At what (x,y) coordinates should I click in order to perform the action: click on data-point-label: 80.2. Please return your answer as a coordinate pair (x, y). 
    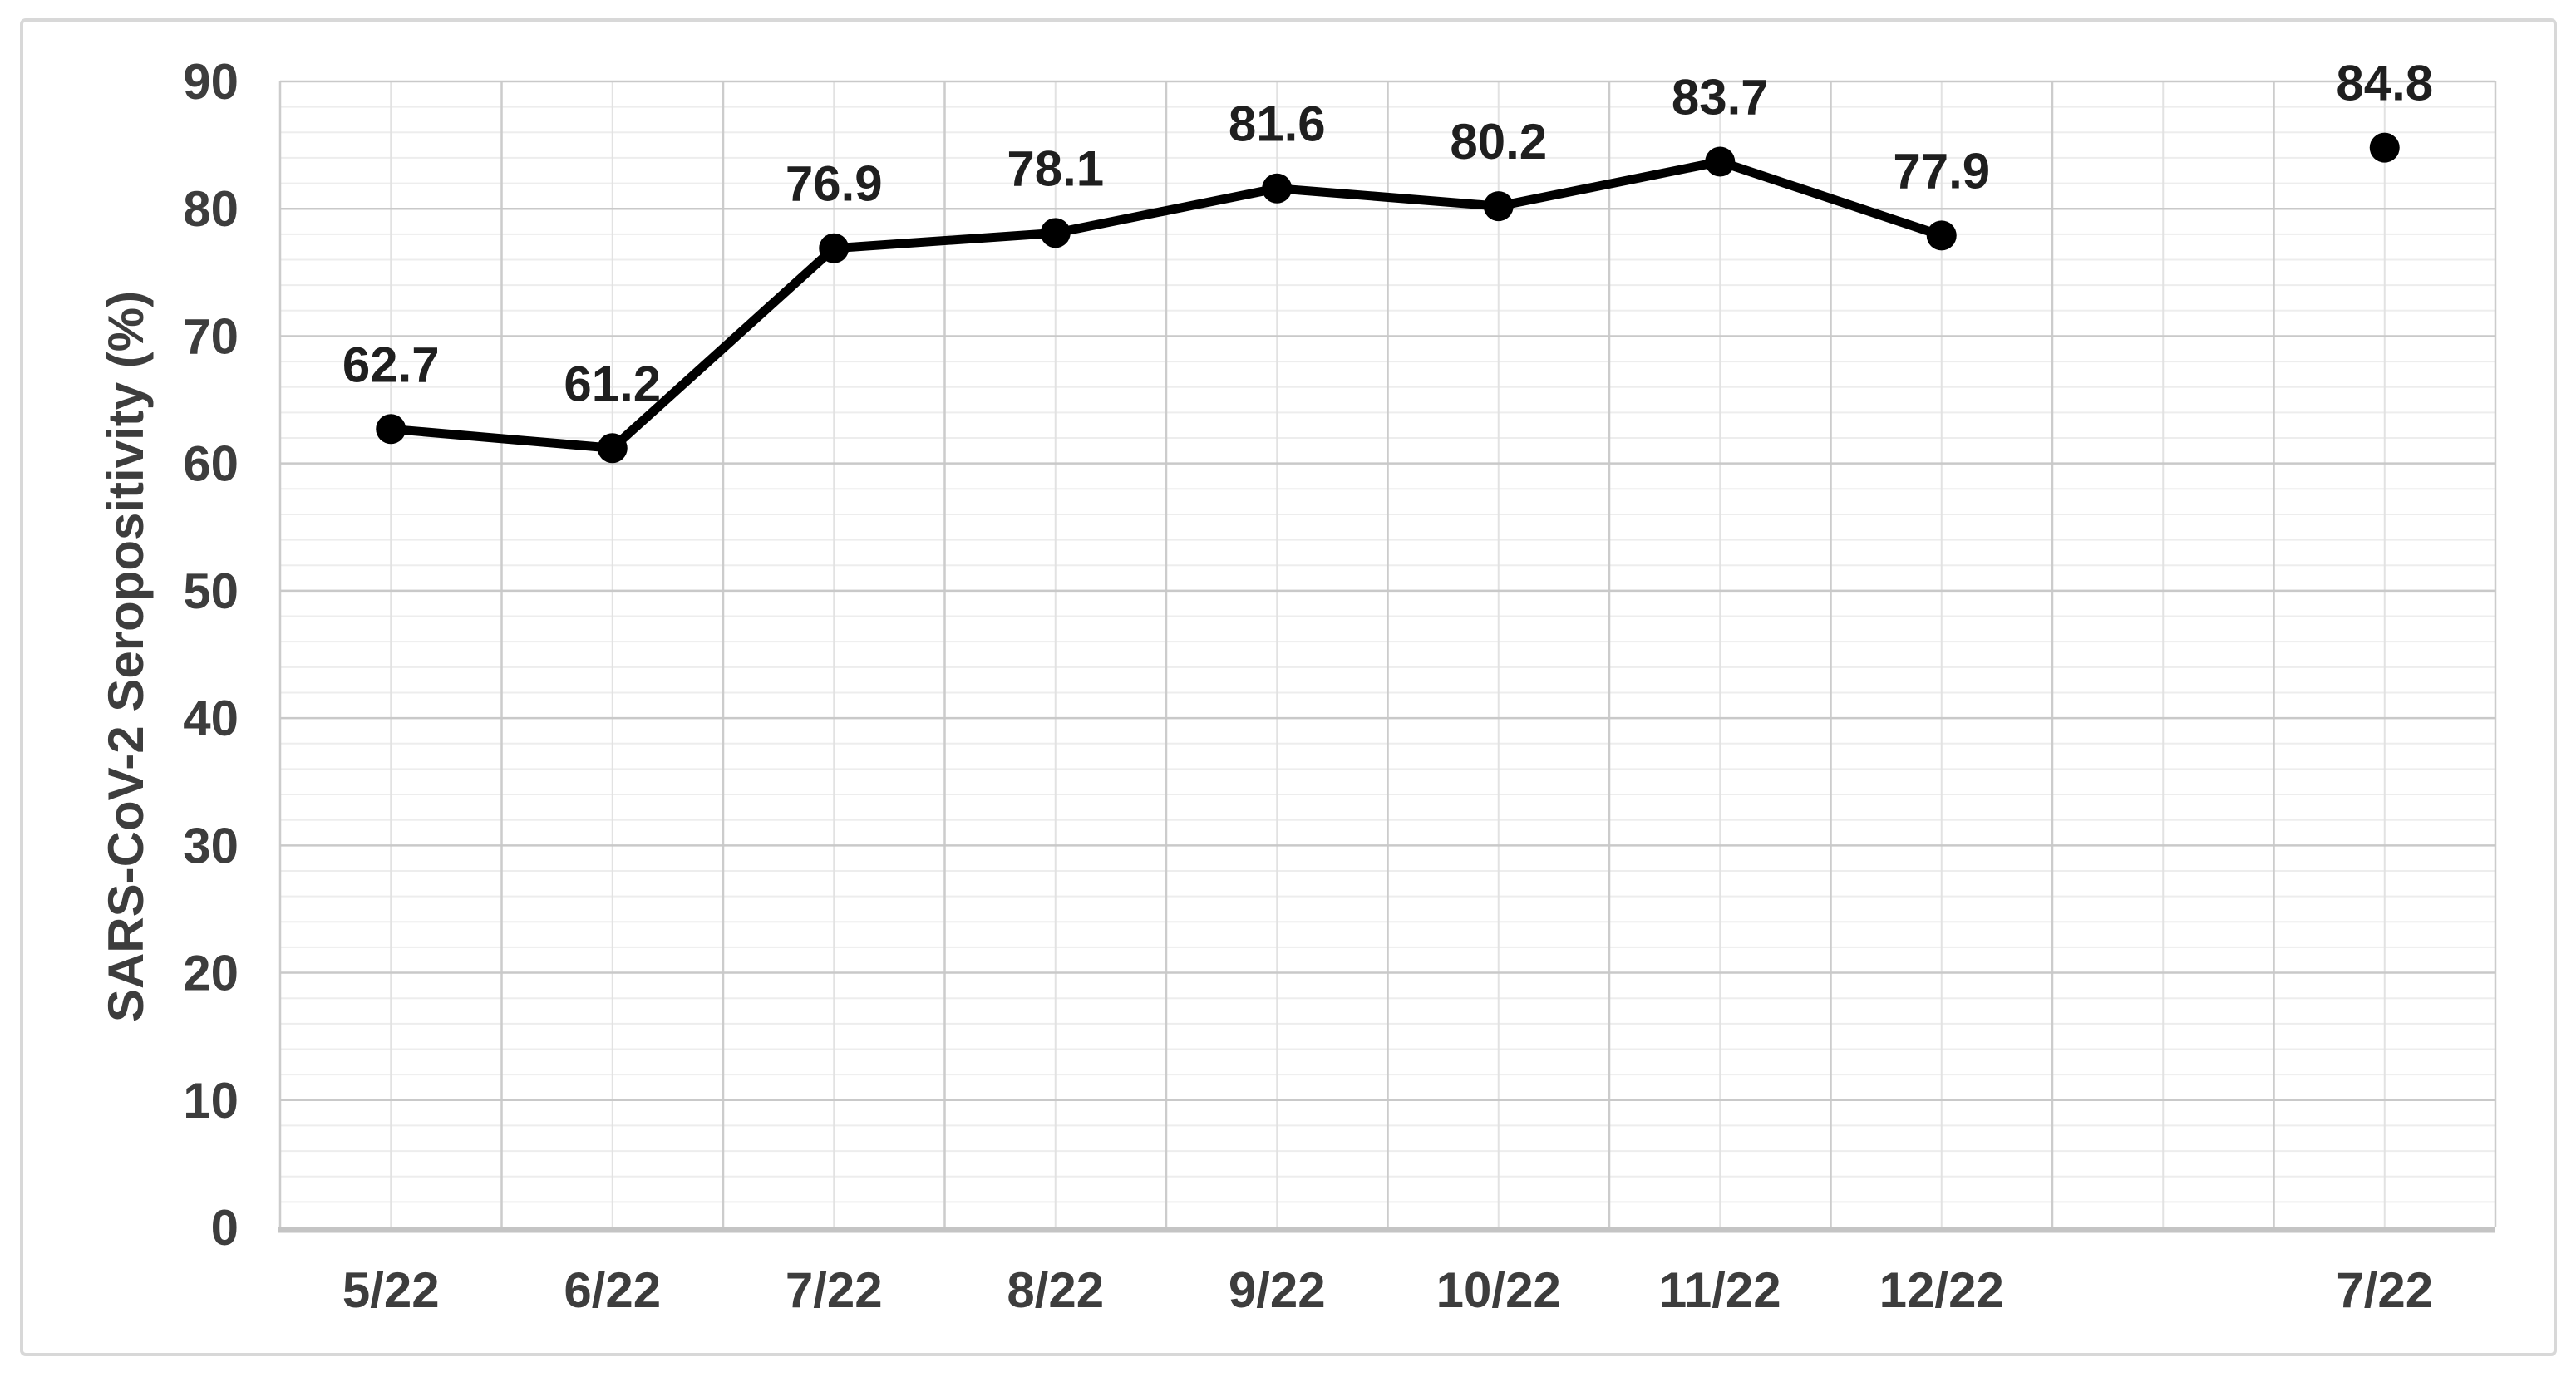
    Looking at the image, I should click on (1498, 142).